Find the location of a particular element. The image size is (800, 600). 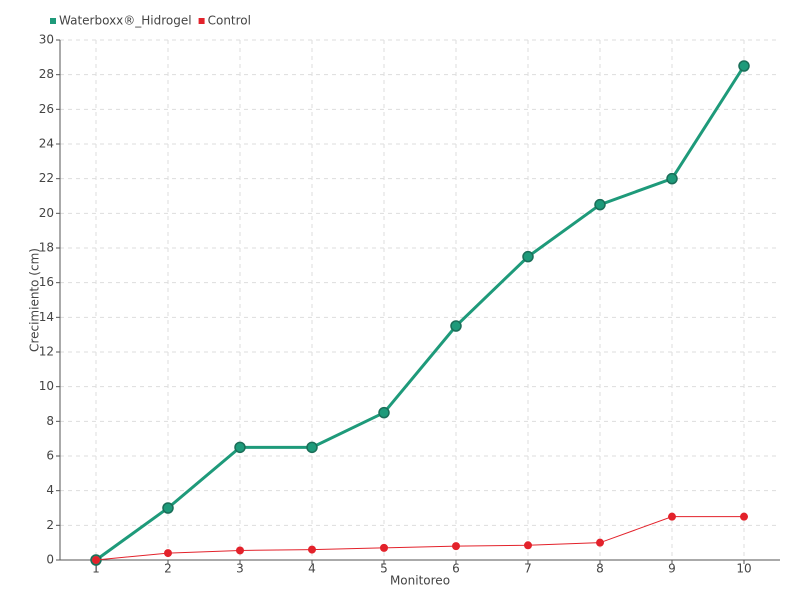

x-tick-label: 5 is located at coordinates (384, 569).